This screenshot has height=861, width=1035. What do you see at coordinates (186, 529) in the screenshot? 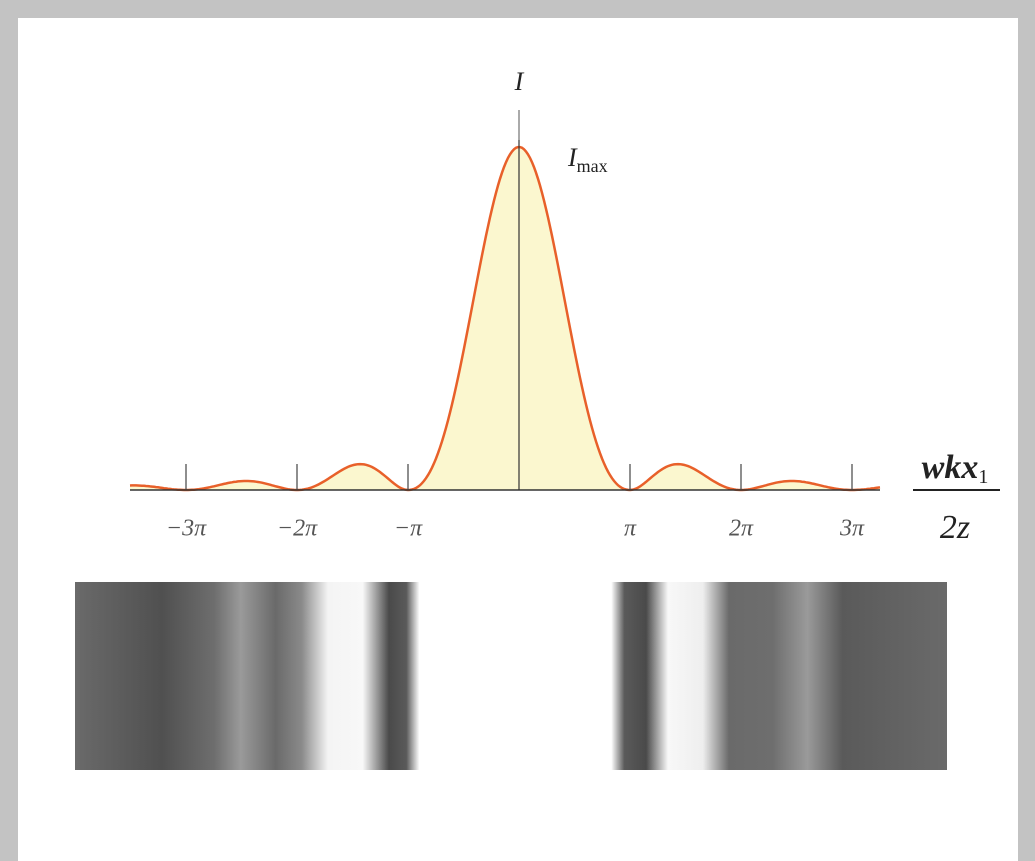
I see `tick-label: −3π` at bounding box center [186, 529].